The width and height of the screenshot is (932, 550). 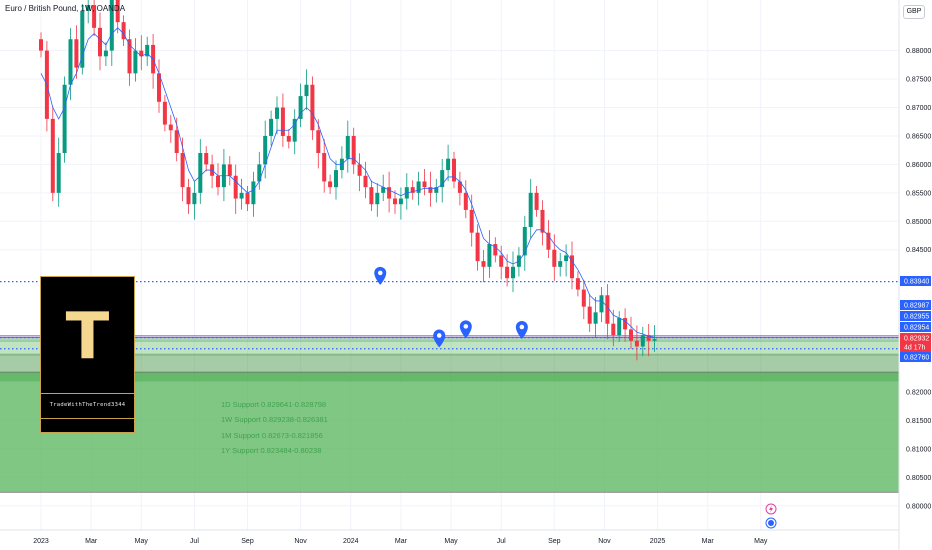 I want to click on price-tick-label: 0.80000, so click(x=918, y=506).